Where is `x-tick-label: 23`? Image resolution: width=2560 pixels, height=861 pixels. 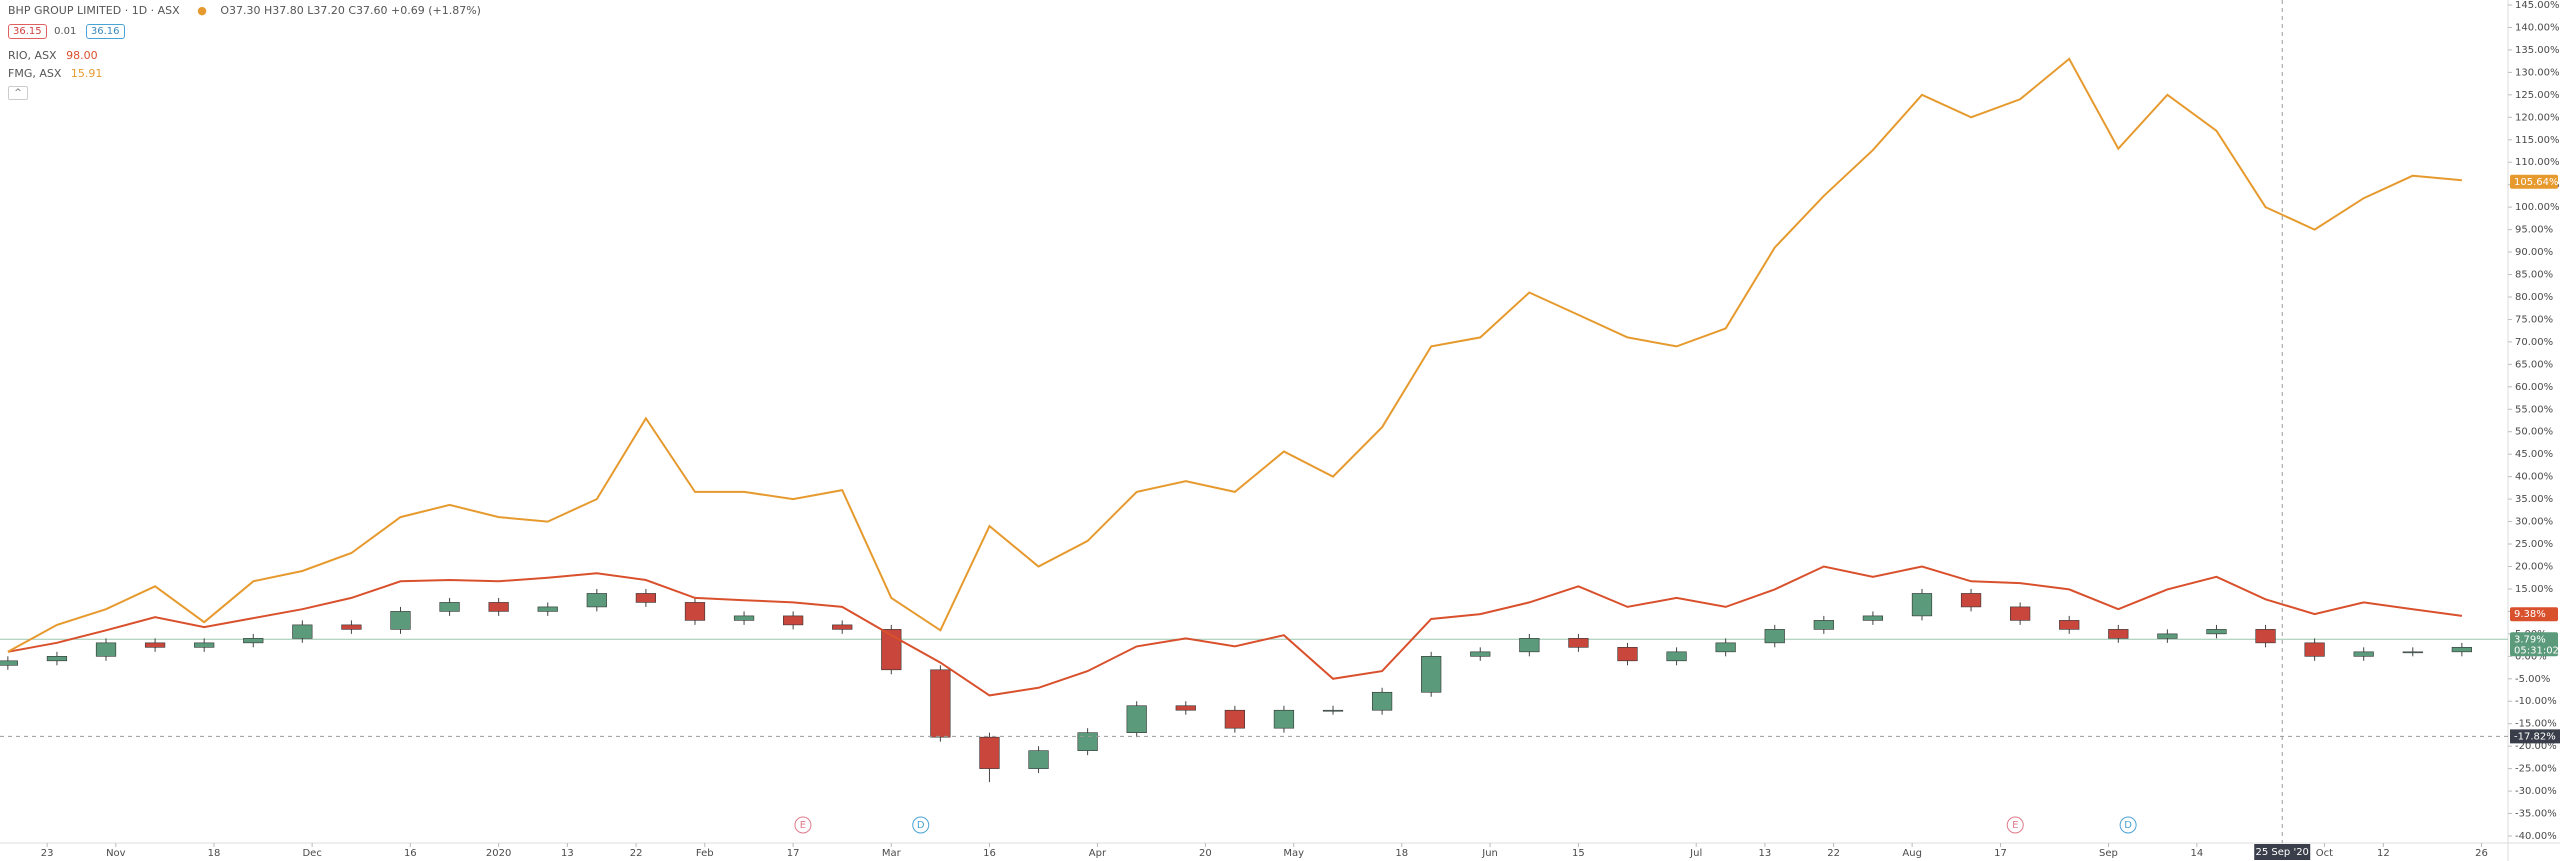
x-tick-label: 23 is located at coordinates (47, 853).